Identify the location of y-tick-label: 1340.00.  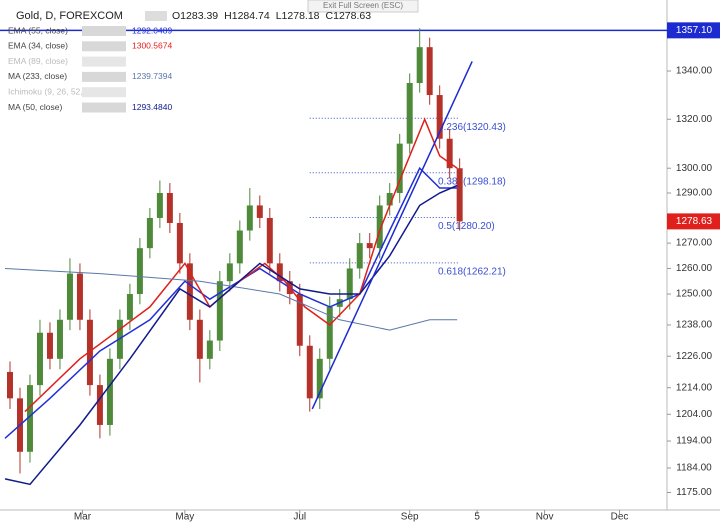
(694, 71).